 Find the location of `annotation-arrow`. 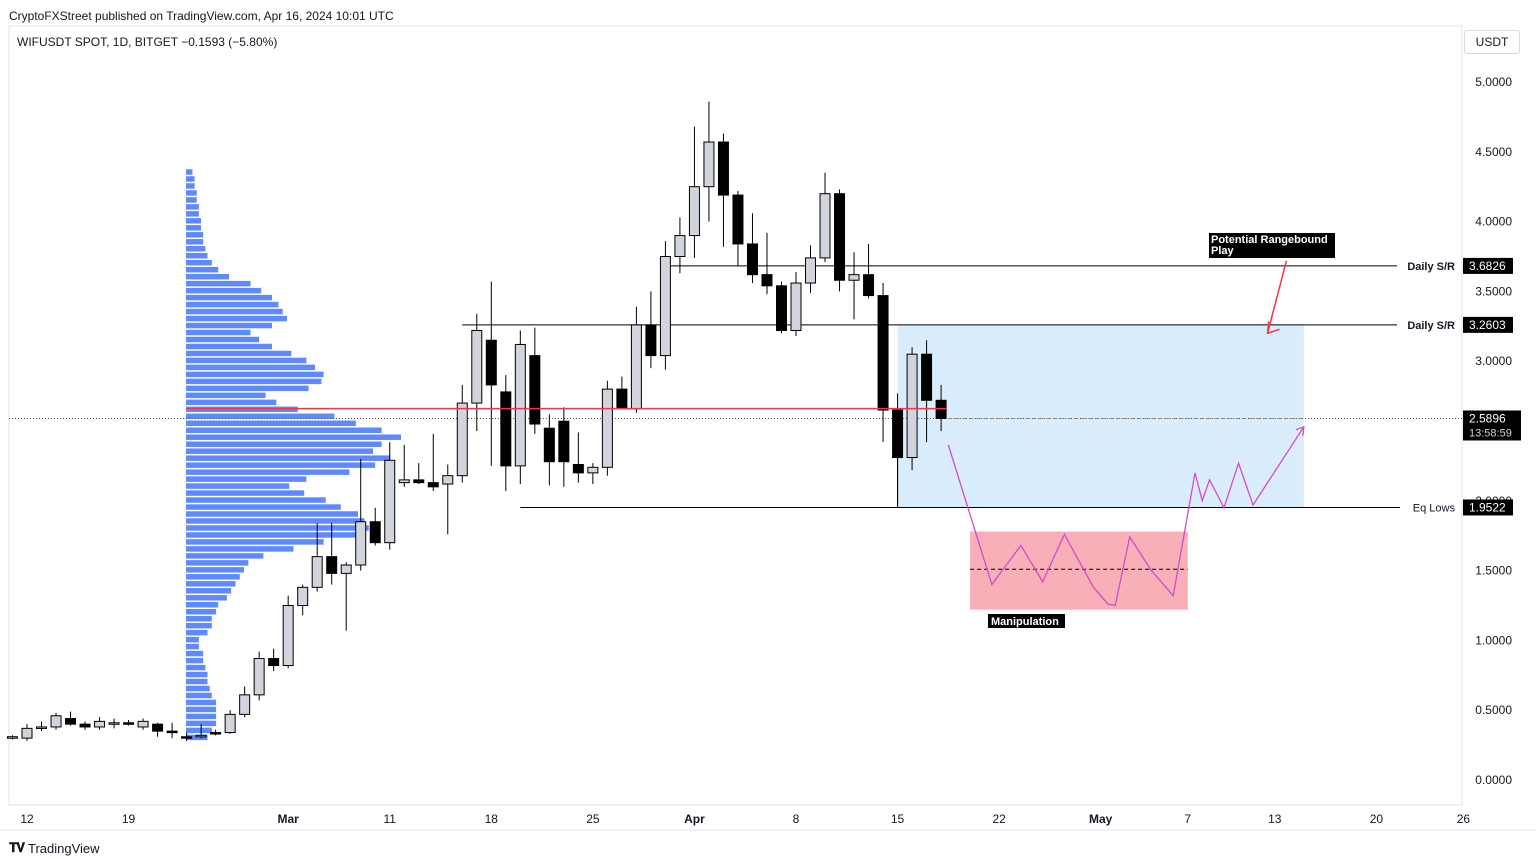

annotation-arrow is located at coordinates (1277, 297).